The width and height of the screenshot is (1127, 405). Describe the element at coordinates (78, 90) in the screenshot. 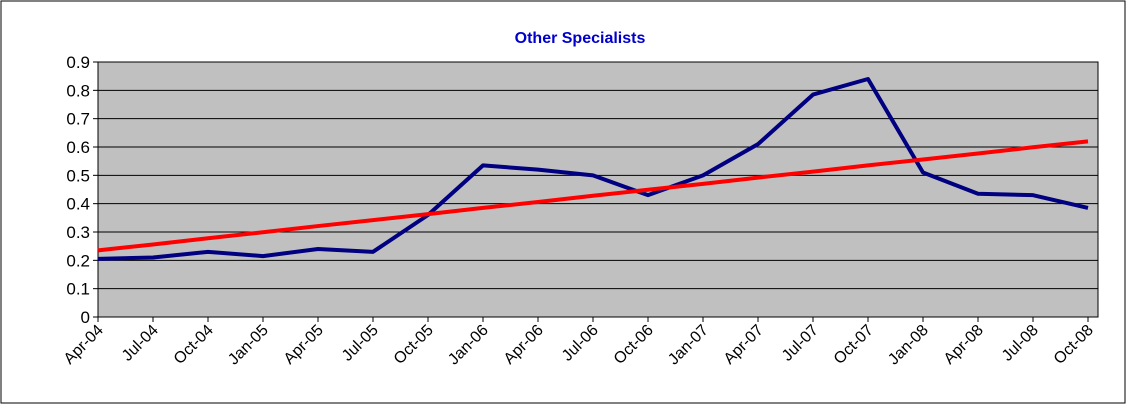

I see `y-tick-label: 0.8` at that location.